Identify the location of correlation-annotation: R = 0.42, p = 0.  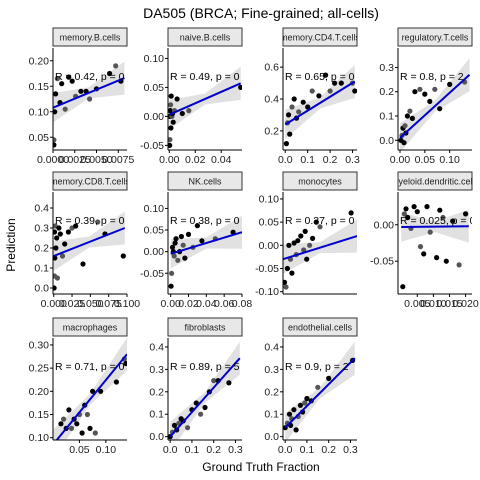
(90, 77).